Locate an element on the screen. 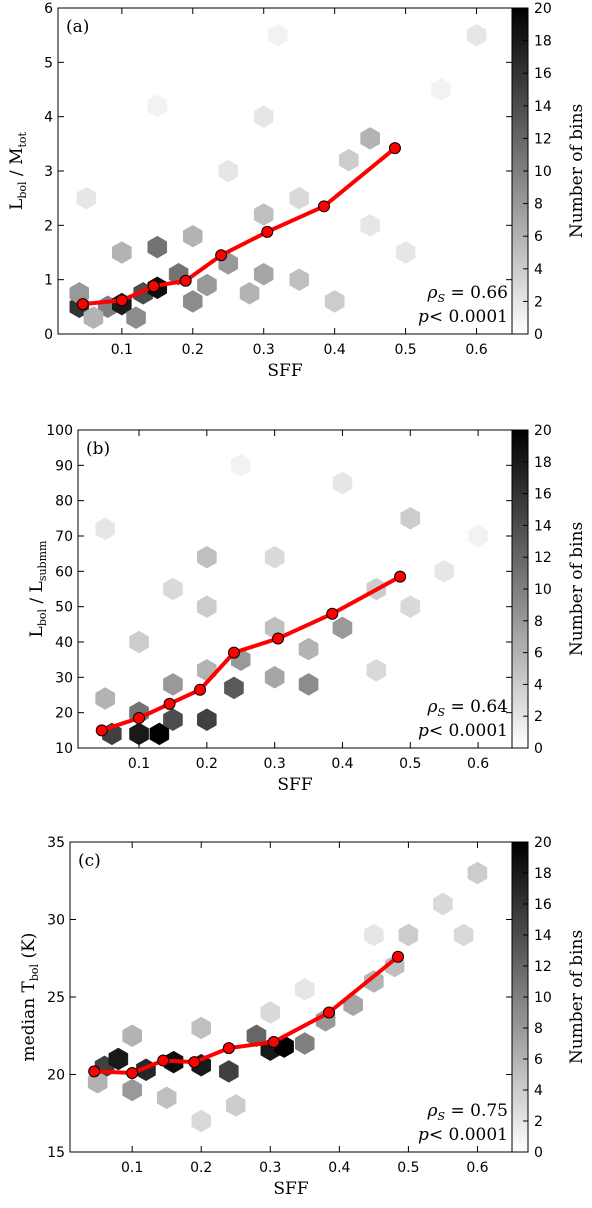  y-axis-label: median Tbol (K) is located at coordinates (30, 997).